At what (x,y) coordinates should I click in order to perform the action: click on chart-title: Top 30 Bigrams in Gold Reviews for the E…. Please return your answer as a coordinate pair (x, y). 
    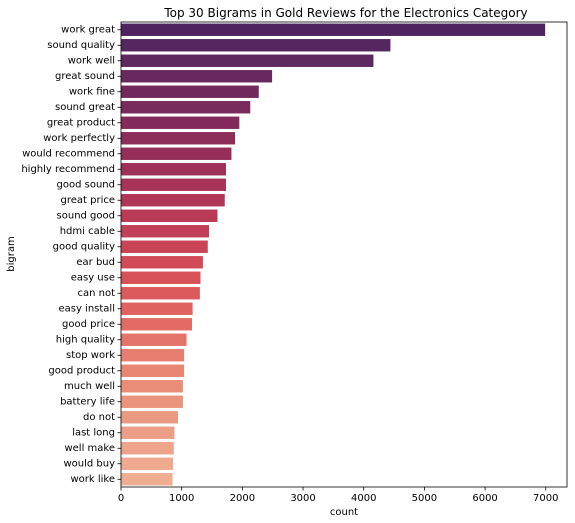
    Looking at the image, I should click on (345, 13).